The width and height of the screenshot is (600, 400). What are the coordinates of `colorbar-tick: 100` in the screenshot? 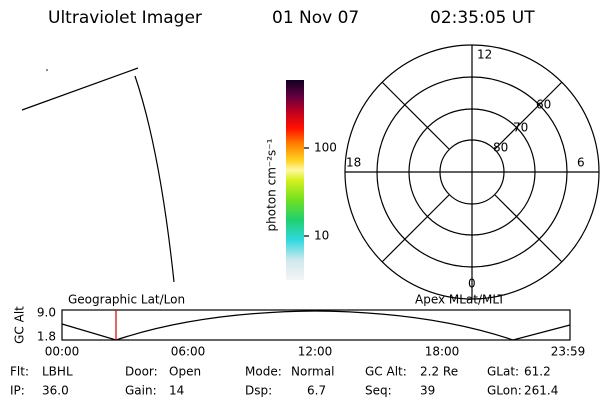 It's located at (325, 148).